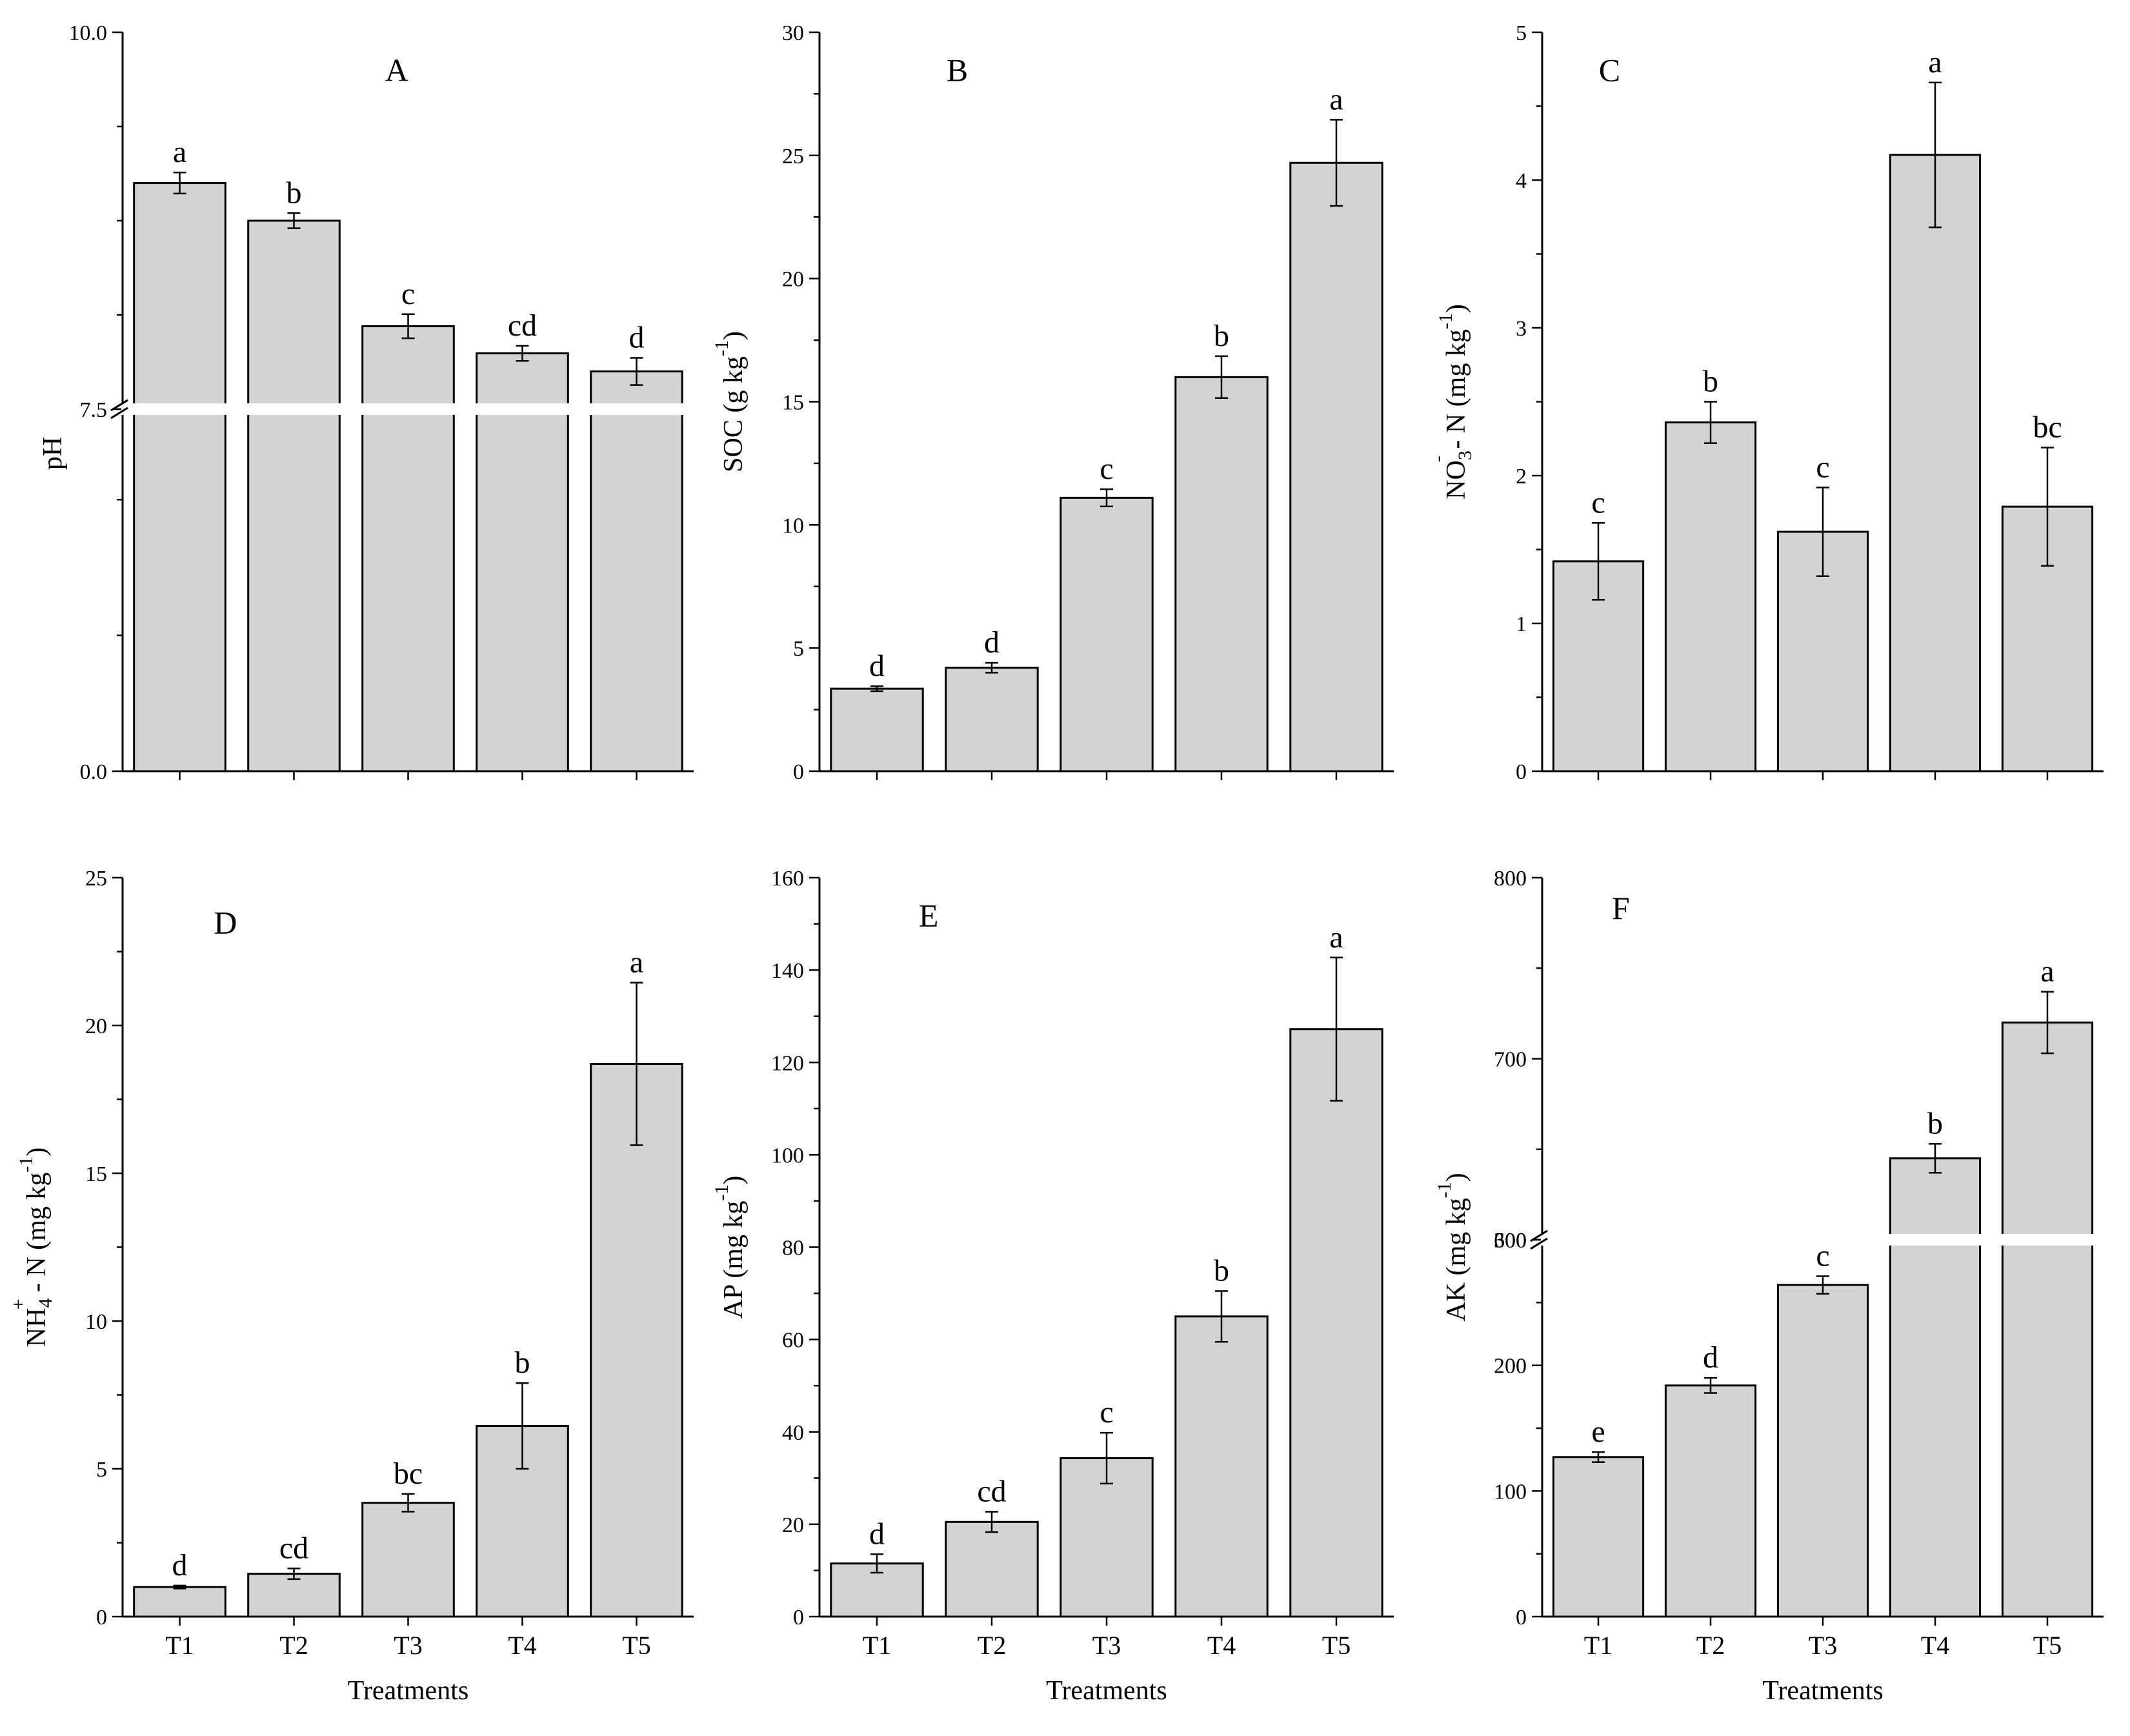 The width and height of the screenshot is (2130, 1736). What do you see at coordinates (787, 971) in the screenshot?
I see `y-tick-label: 140` at bounding box center [787, 971].